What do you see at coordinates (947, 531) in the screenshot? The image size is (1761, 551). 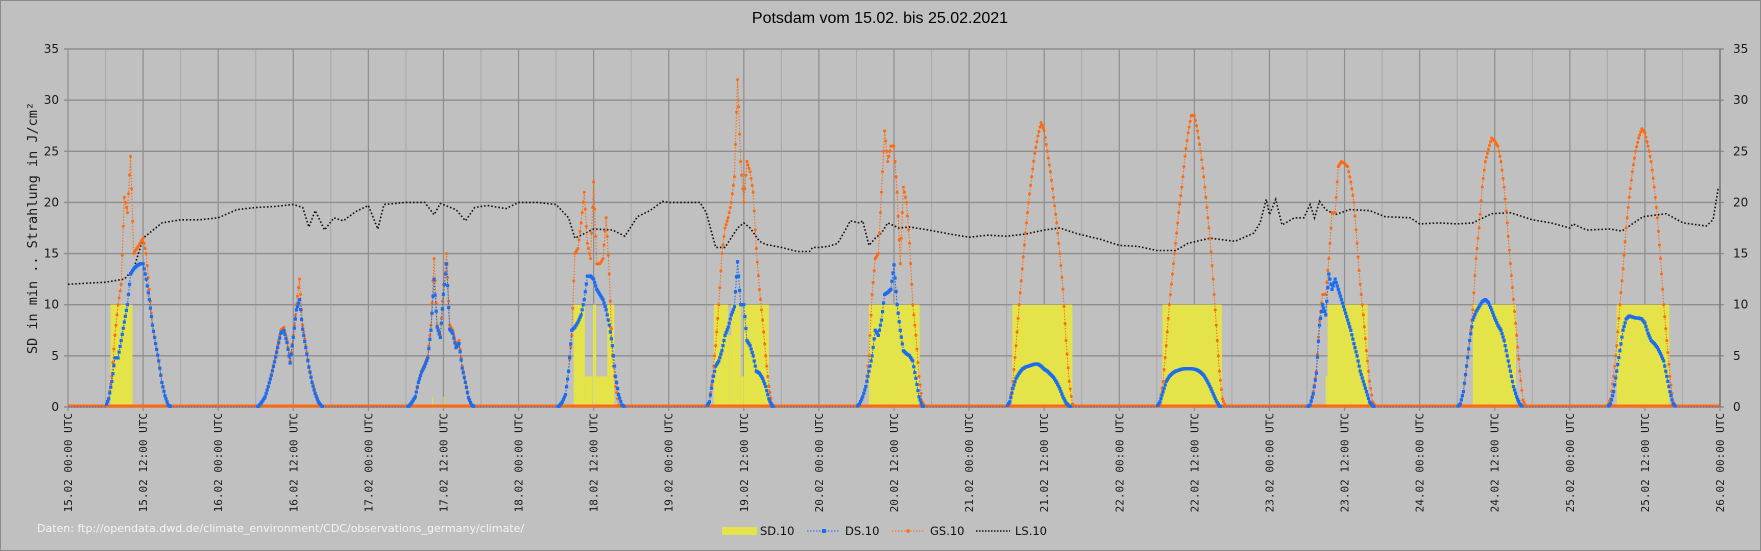 I see `legend-label-gs: GS.10` at bounding box center [947, 531].